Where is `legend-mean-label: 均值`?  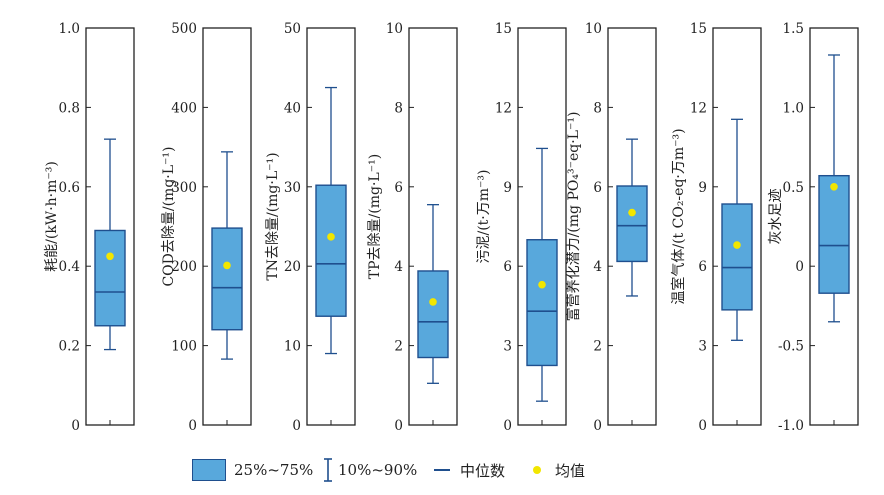
legend-mean-label: 均值 is located at coordinates (570, 470).